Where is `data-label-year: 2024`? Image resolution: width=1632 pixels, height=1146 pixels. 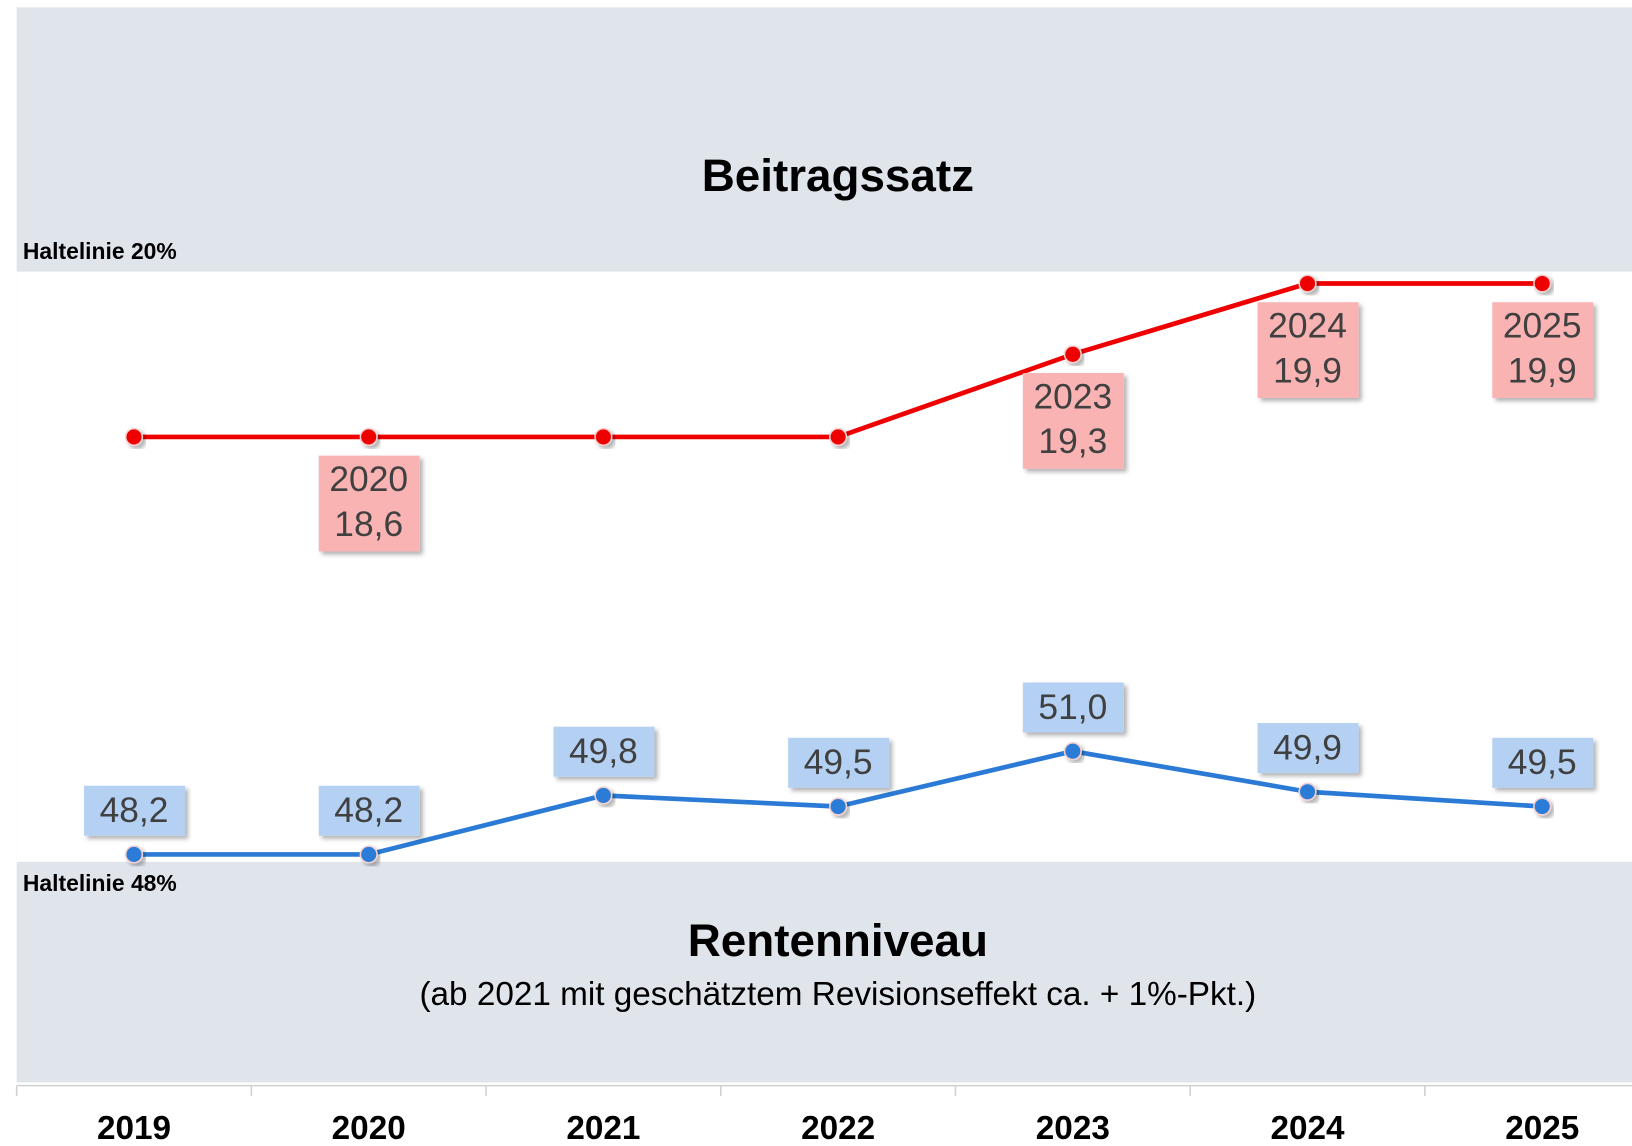 data-label-year: 2024 is located at coordinates (1307, 326).